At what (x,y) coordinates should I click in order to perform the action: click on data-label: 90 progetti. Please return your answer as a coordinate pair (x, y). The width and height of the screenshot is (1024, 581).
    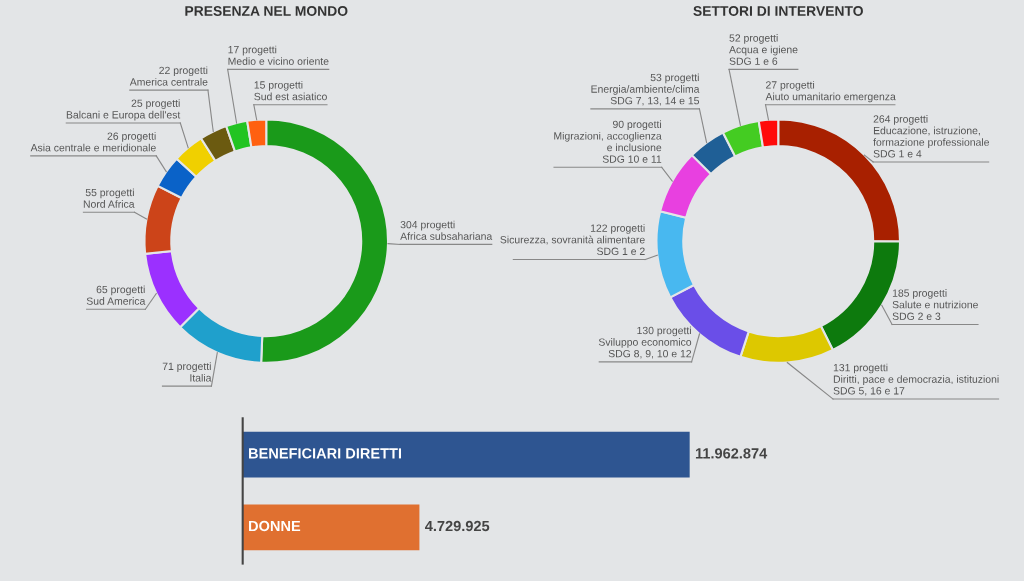
    Looking at the image, I should click on (637, 125).